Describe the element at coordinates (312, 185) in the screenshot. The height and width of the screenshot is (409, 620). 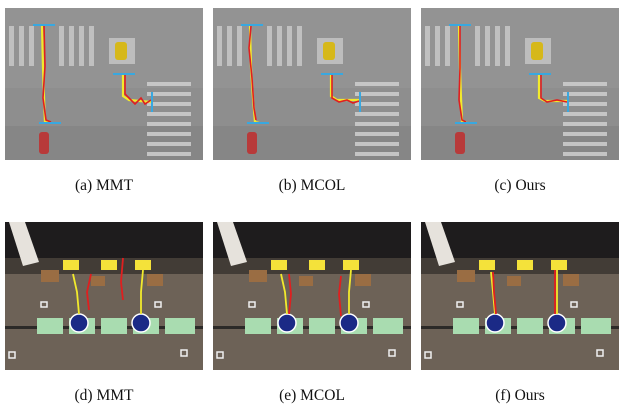
I see `caption-b: (b) MCOL` at that location.